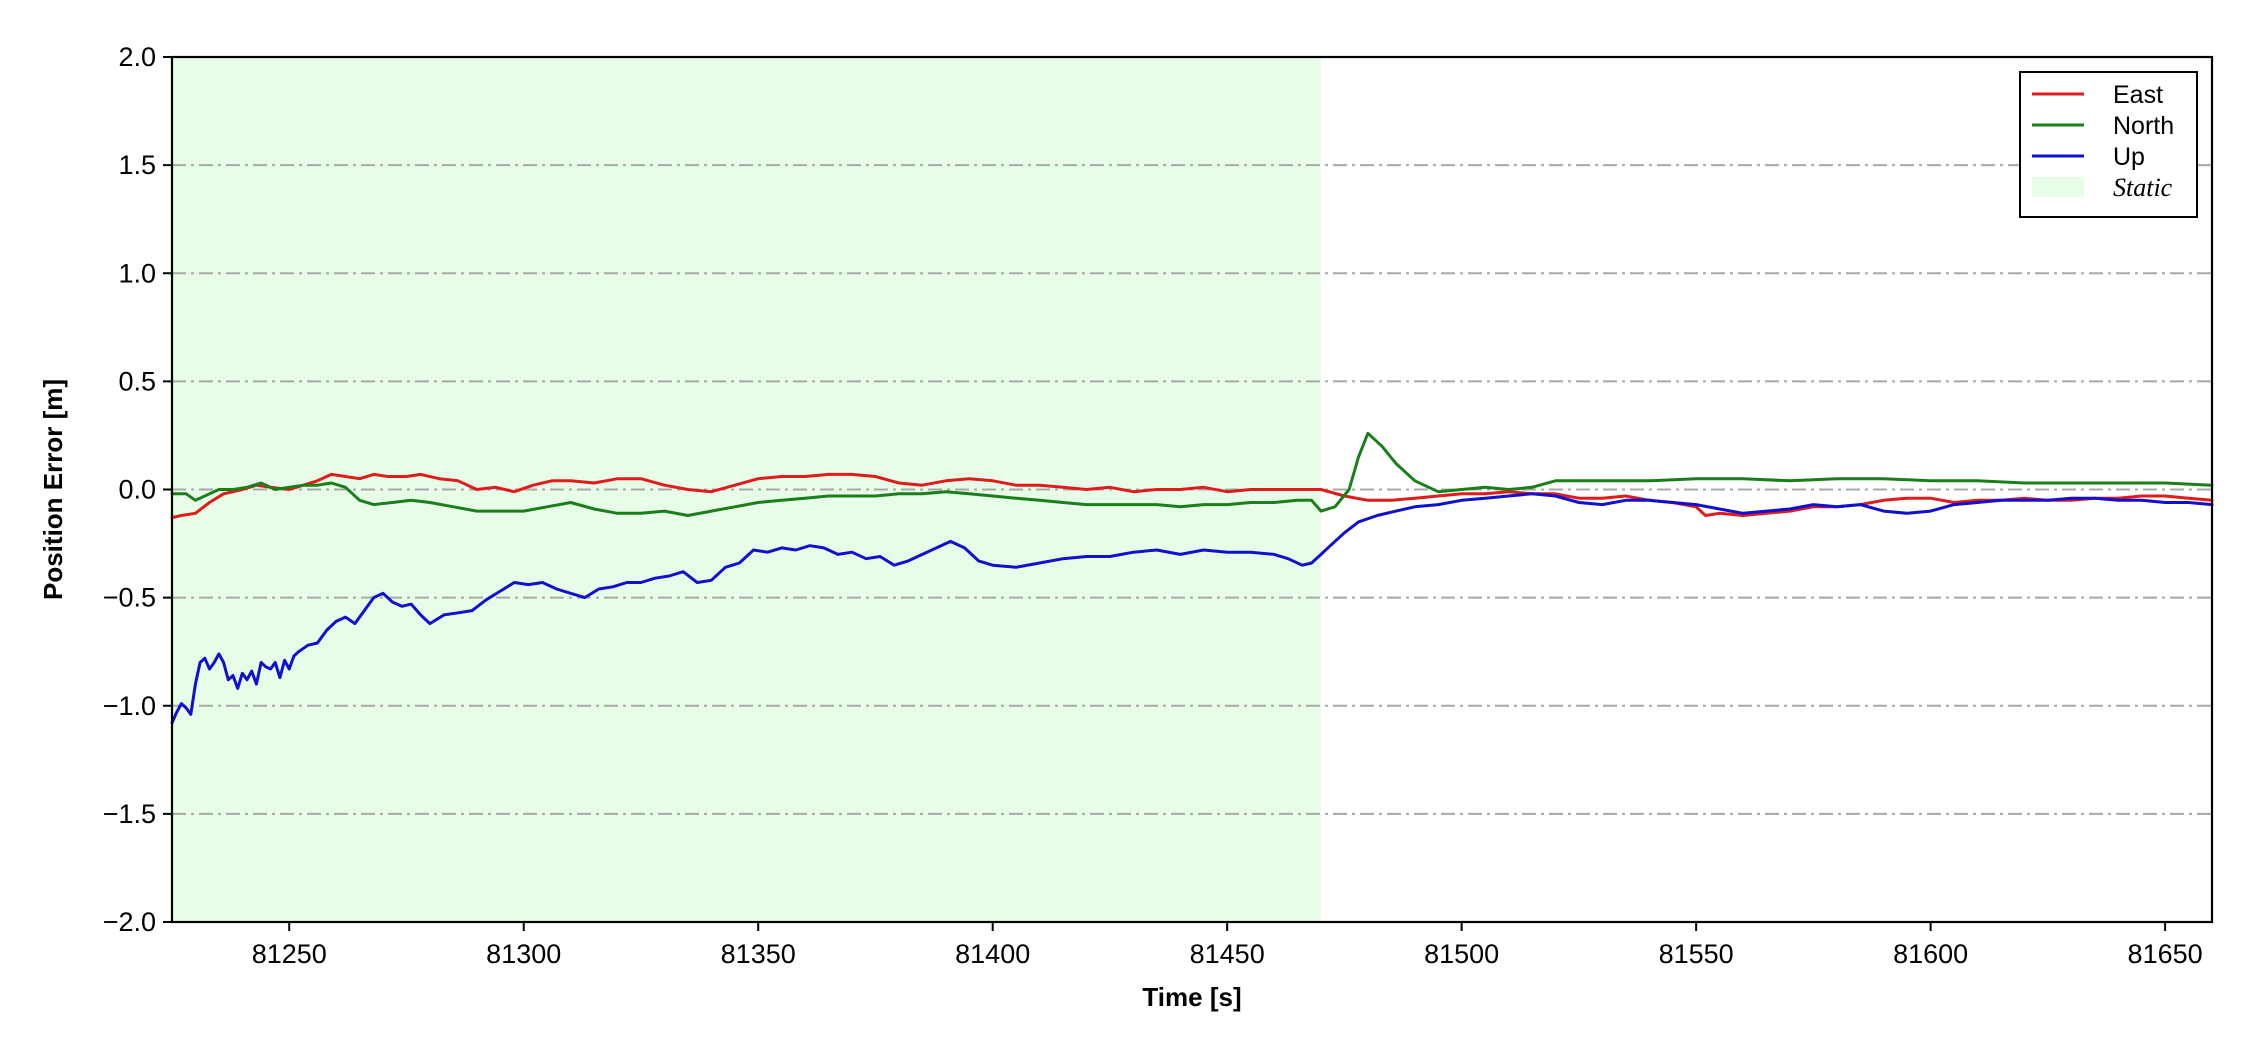  Describe the element at coordinates (137, 490) in the screenshot. I see `y-tick-label: 0.0` at that location.